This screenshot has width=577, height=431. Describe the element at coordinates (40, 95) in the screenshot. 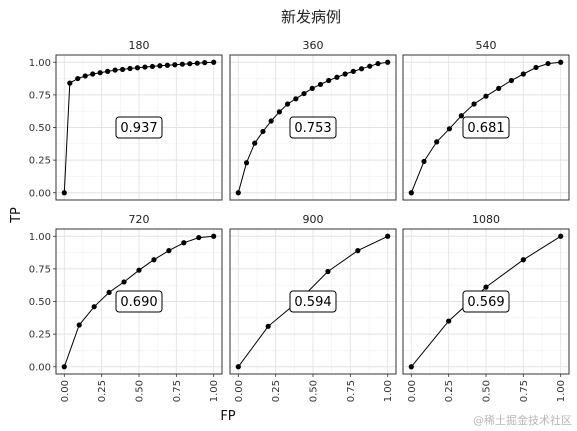

I see `y-tick-label: 0.75` at that location.